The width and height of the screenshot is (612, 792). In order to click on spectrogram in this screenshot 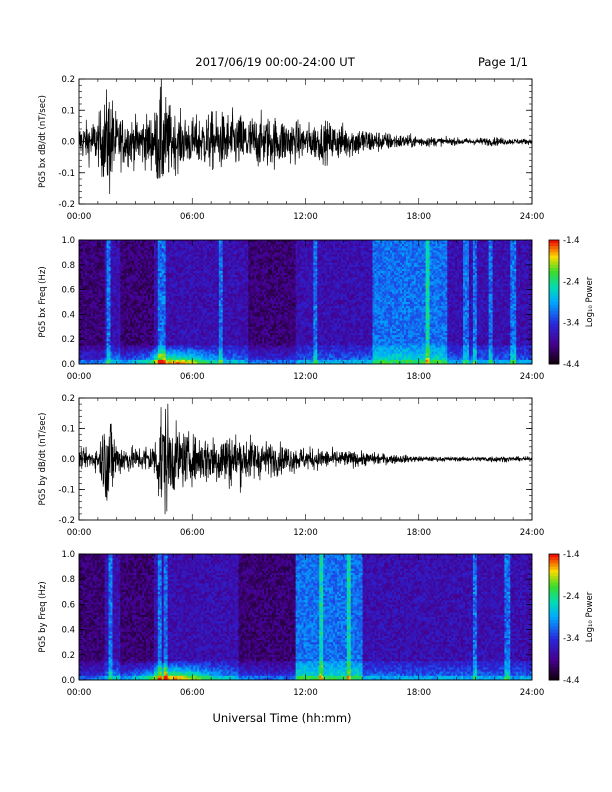, I will do `click(305, 302)`.